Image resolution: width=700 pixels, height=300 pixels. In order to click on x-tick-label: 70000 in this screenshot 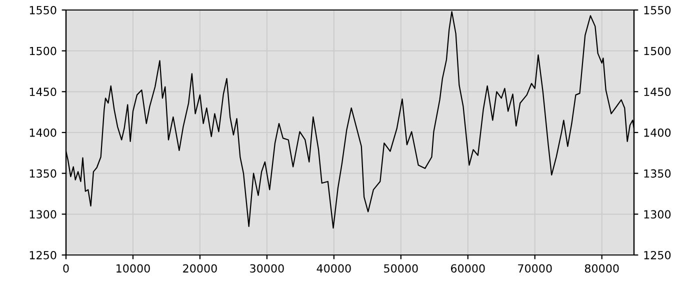, I will do `click(535, 268)`.